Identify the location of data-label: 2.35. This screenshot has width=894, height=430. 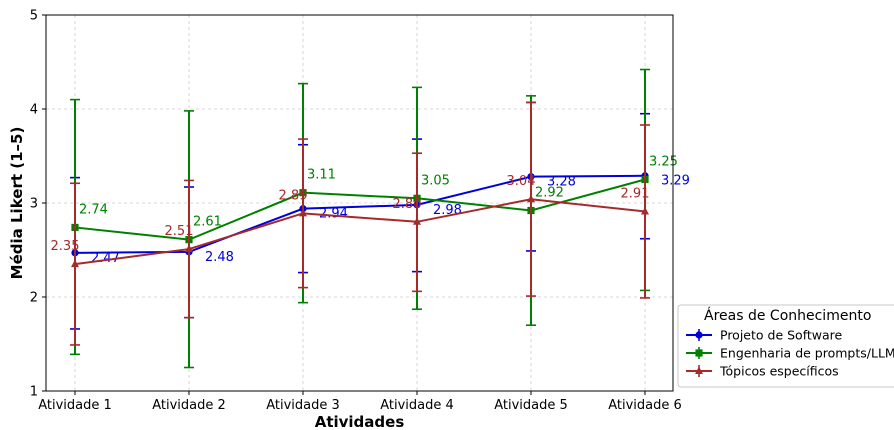
(65, 246).